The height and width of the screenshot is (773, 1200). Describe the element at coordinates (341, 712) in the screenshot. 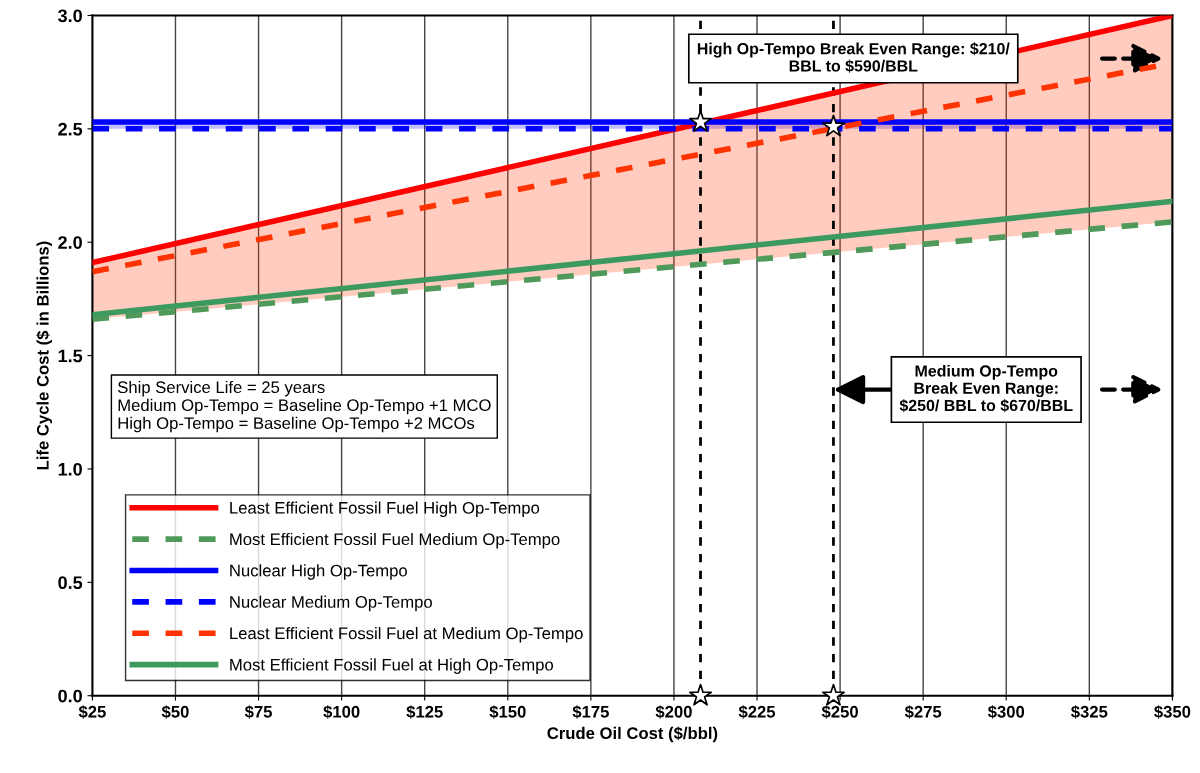

I see `x-tick-label: $100` at that location.